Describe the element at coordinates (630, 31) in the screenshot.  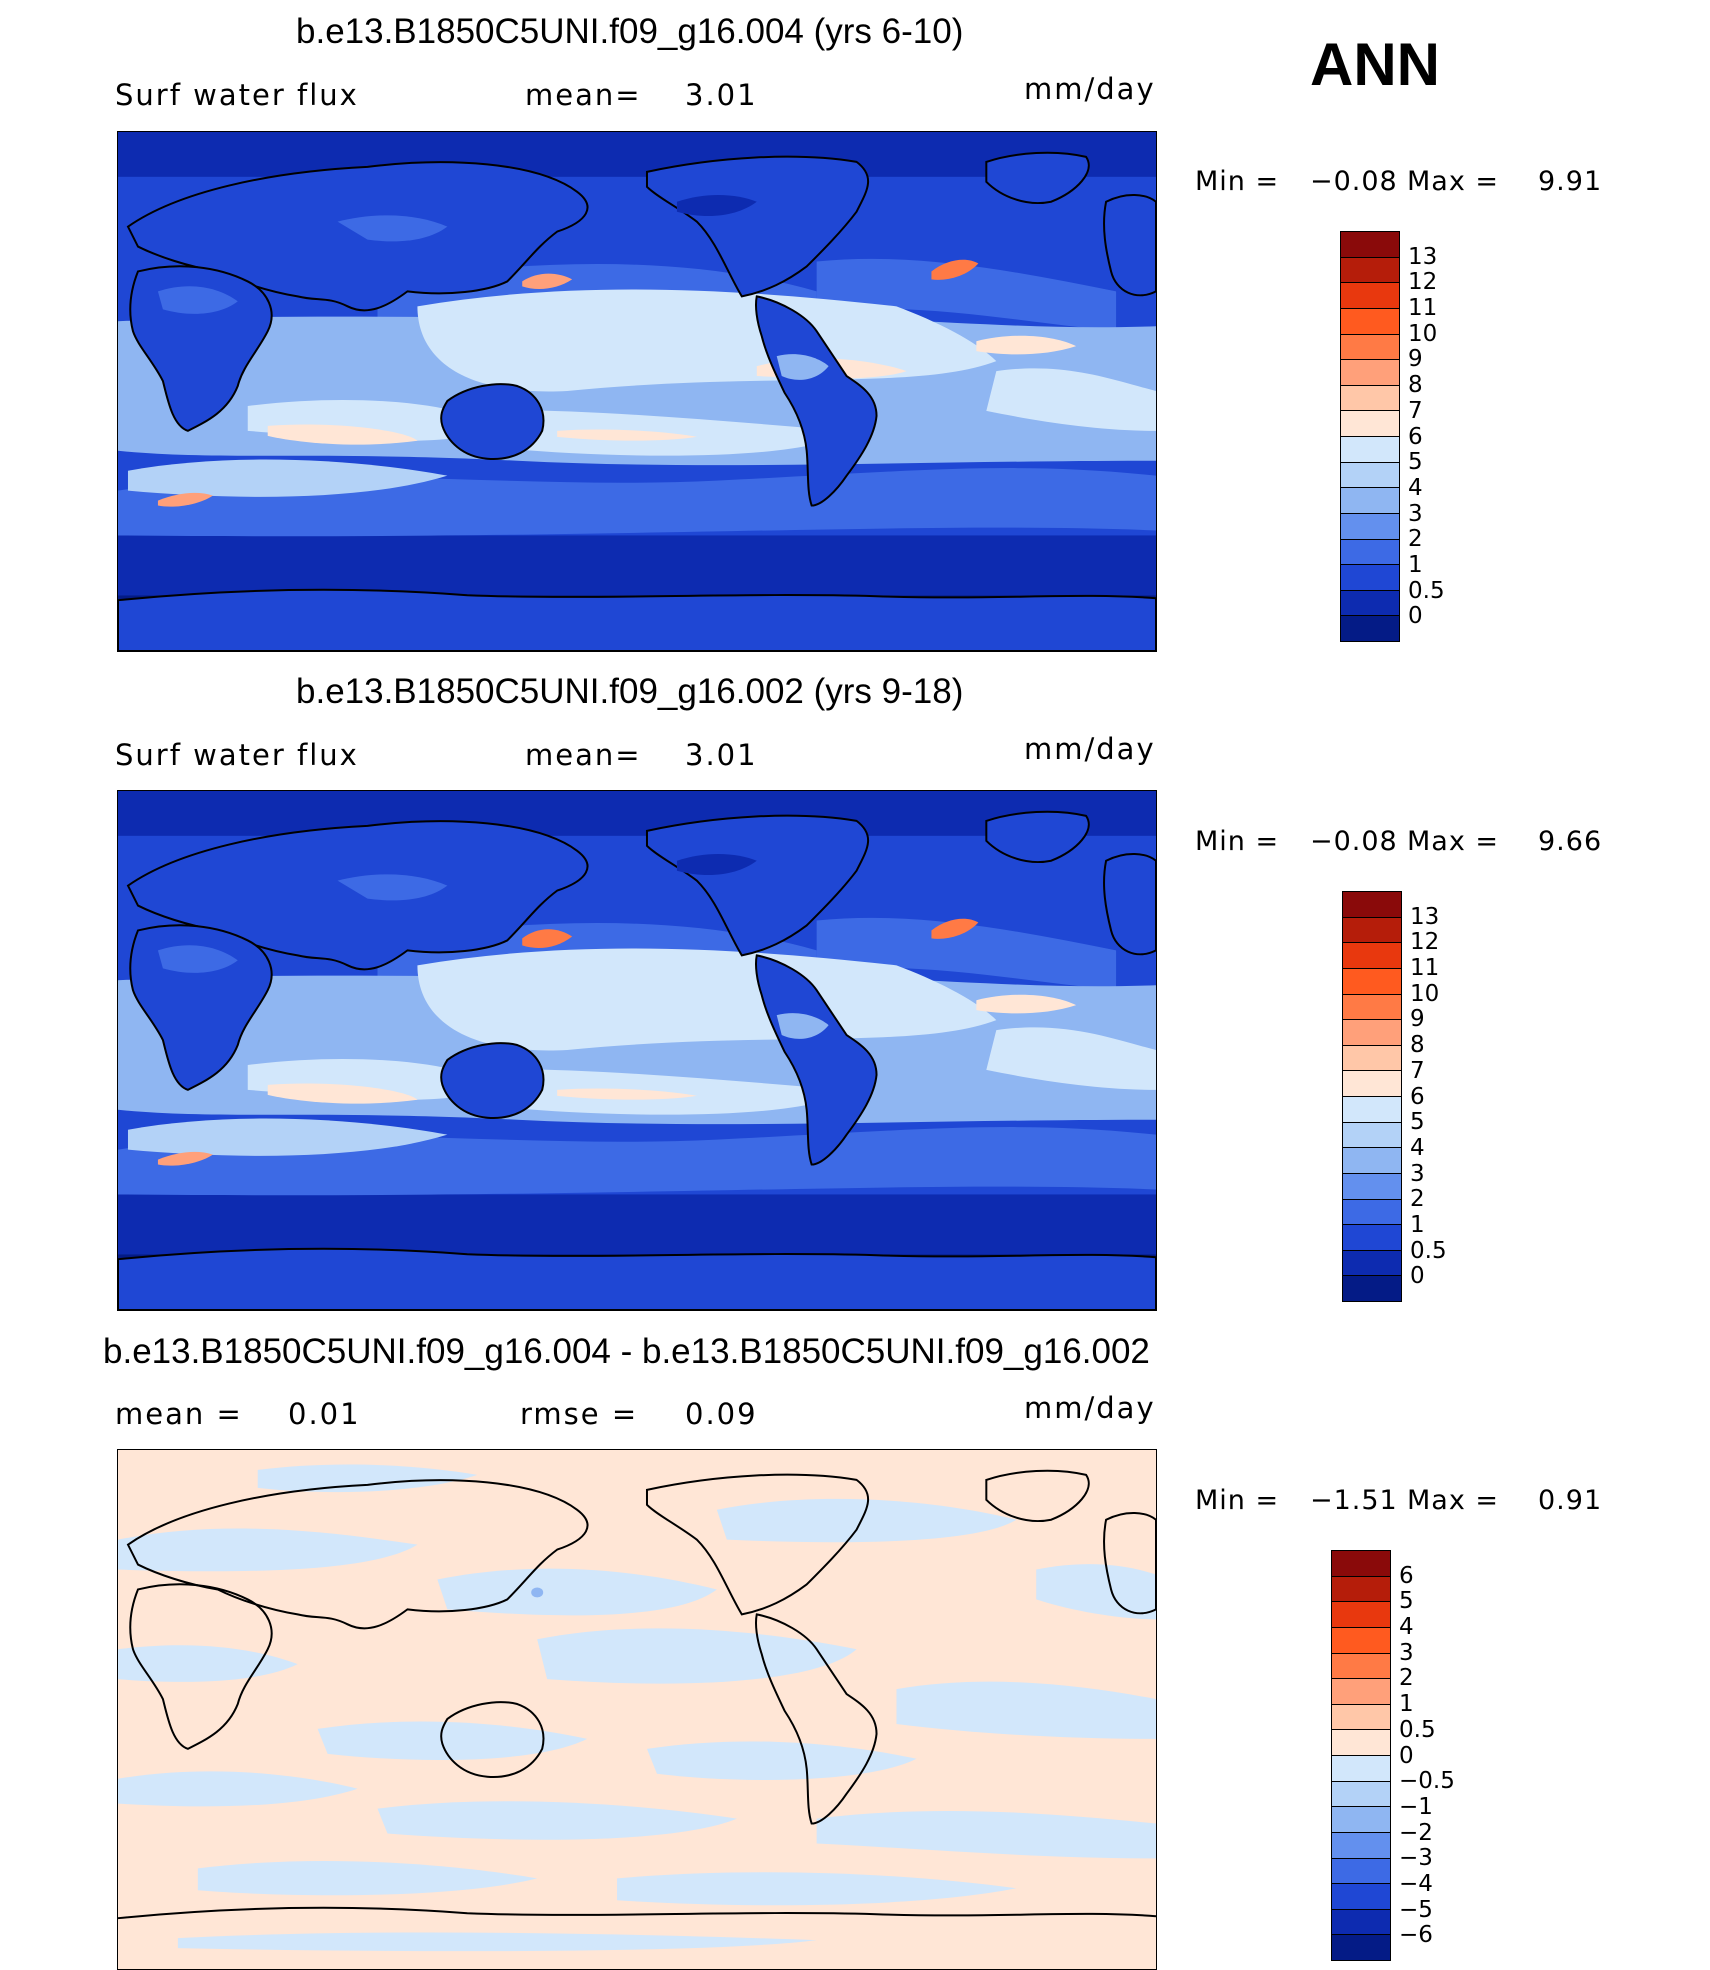
I see `panel-1-title: b.e13.B1850C5UNI.f09_g16.004 (yrs 6-10)` at that location.